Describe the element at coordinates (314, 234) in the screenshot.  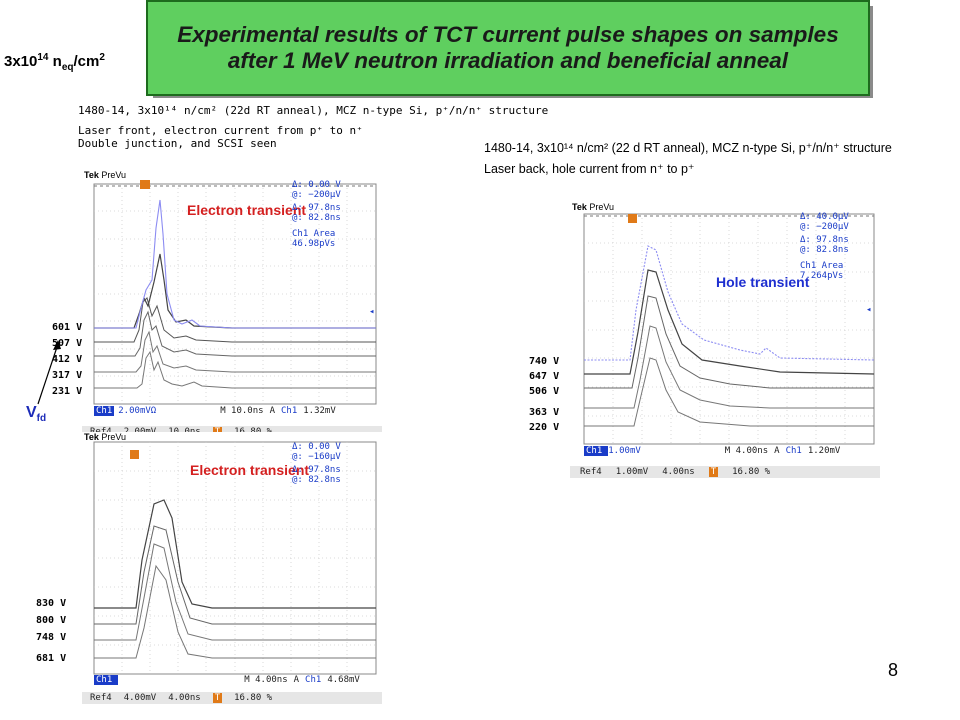
I see `scope-a-readout-5: Ch1 Area` at that location.